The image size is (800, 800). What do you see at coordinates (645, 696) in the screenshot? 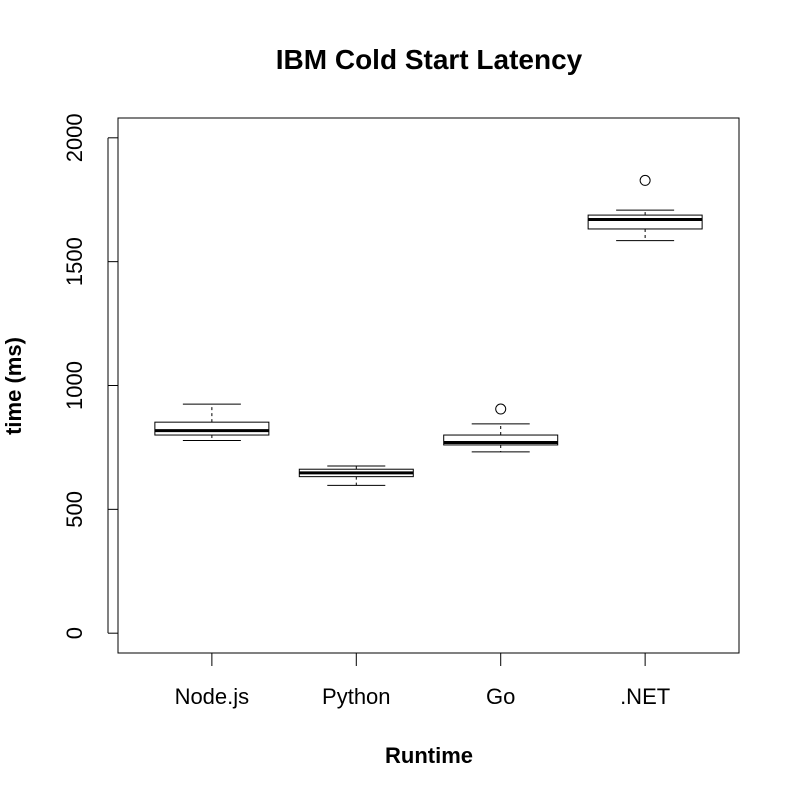
I see `x-tick-label: .NET` at bounding box center [645, 696].